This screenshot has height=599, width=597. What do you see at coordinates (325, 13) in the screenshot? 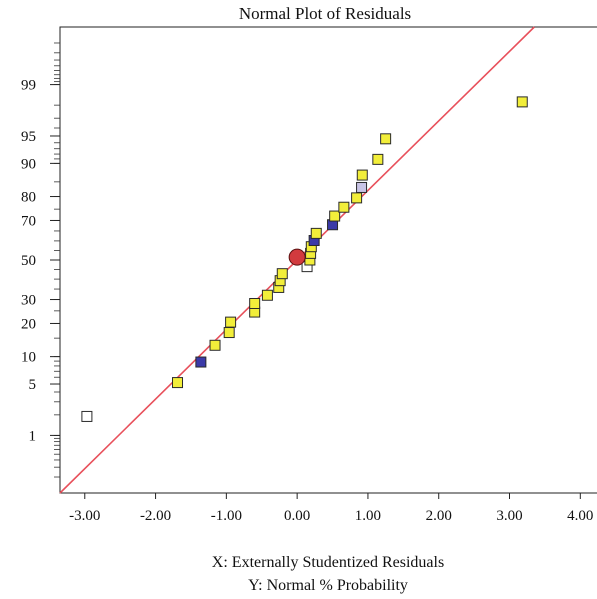
I see `chart-title: Normal Plot of Residuals` at bounding box center [325, 13].